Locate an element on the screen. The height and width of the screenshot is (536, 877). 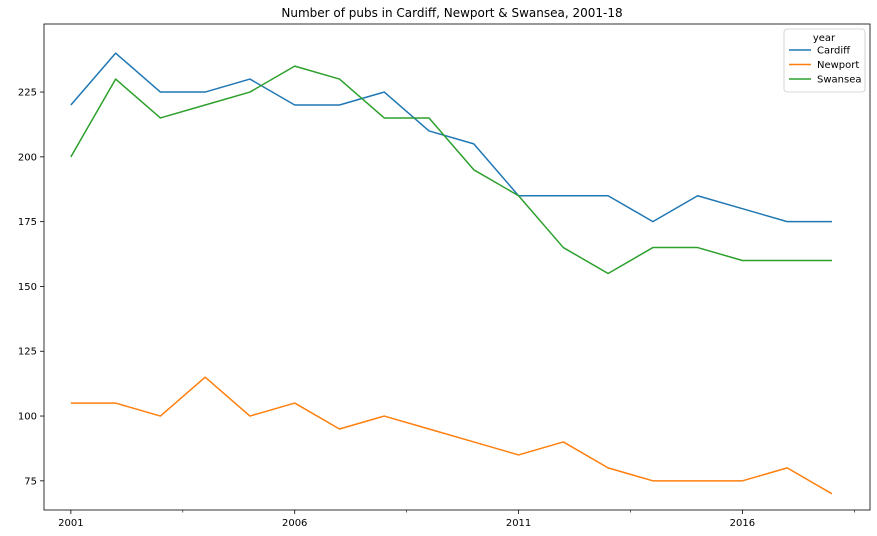
y-tick-label: 200 is located at coordinates (27, 157).